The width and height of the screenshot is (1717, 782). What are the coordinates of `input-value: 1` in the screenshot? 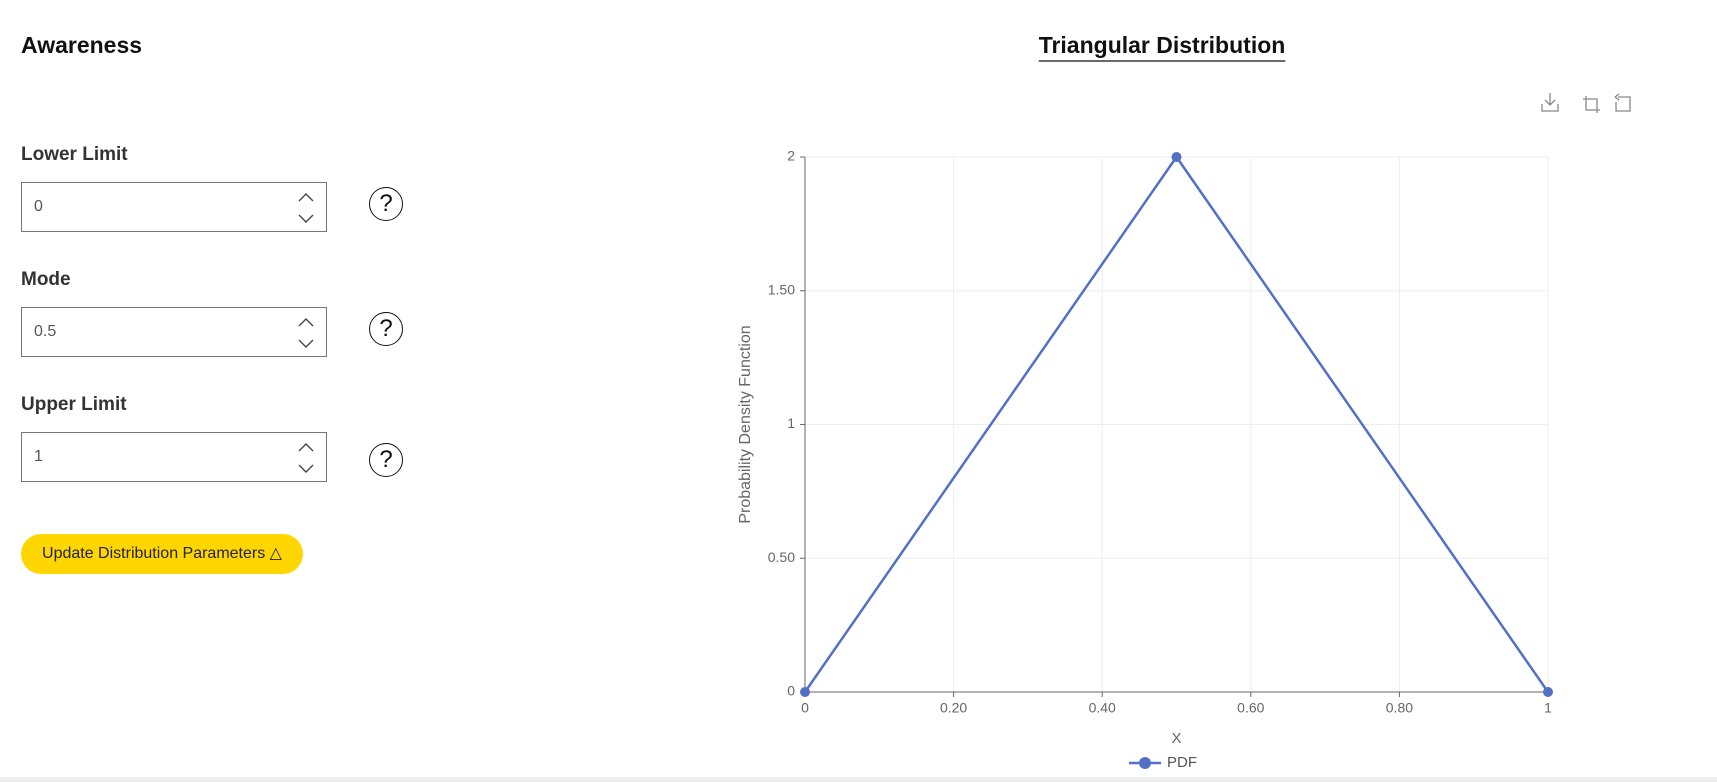 It's located at (38, 456).